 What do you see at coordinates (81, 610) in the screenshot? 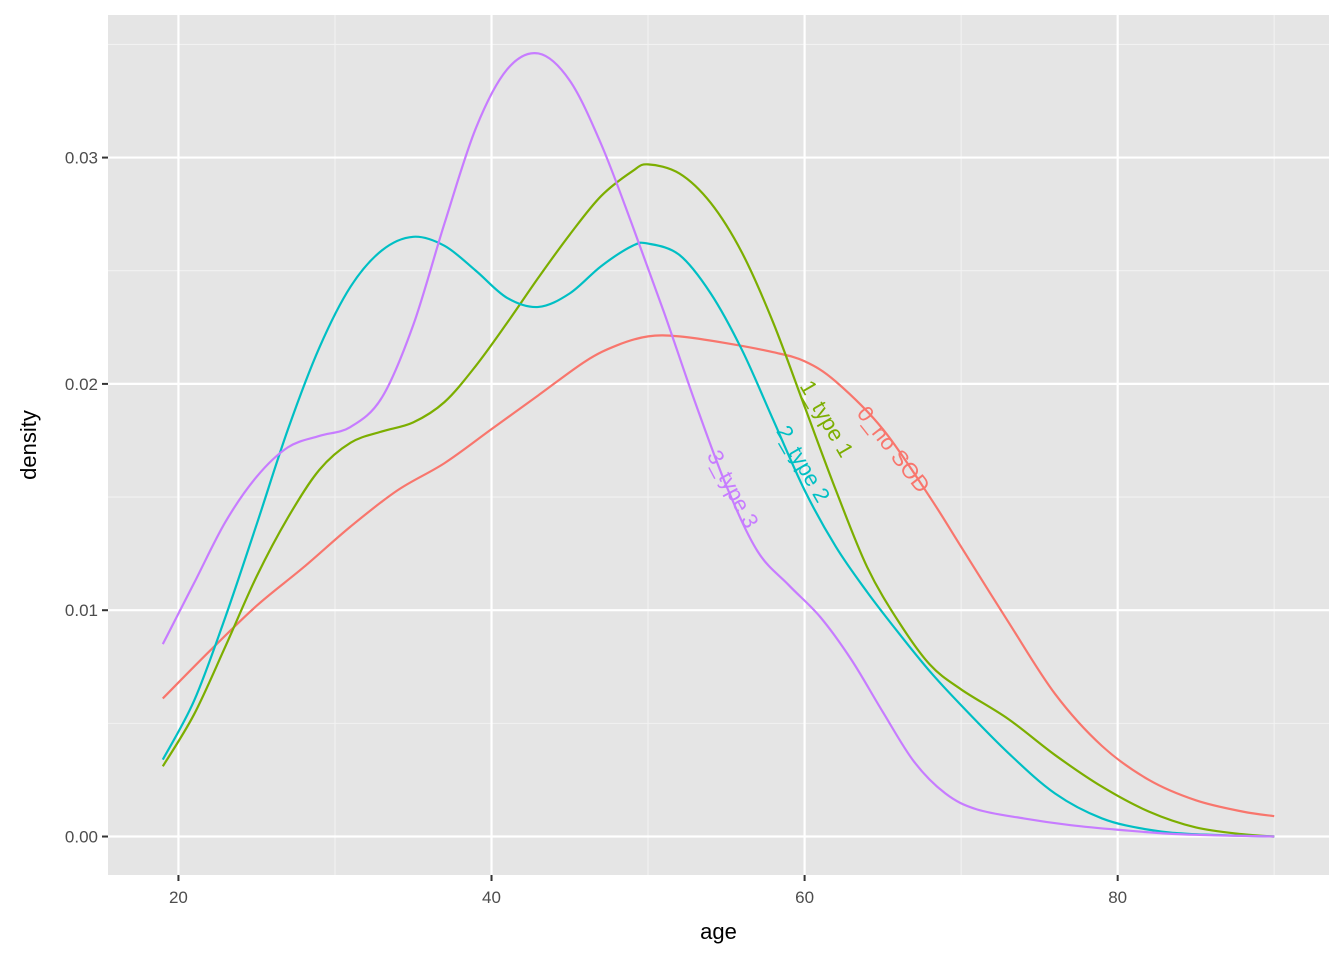
I see `y-tick-label: 0.01` at bounding box center [81, 610].